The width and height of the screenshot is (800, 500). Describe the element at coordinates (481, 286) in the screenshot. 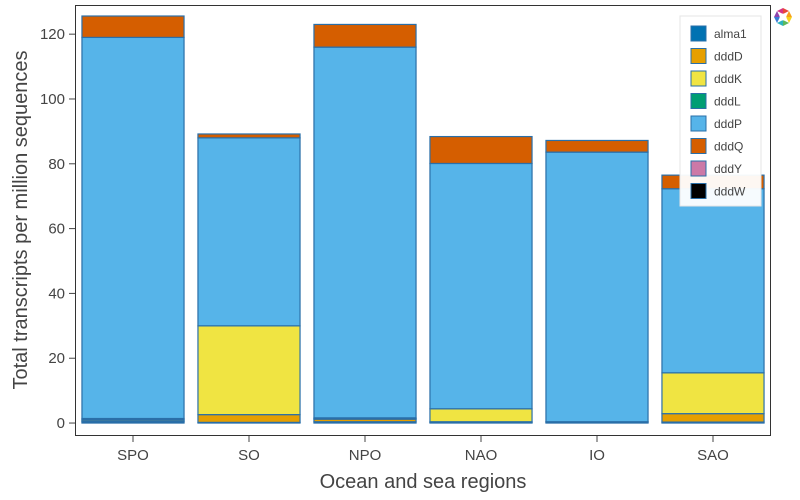

I see `bar-segment-dddp-nao` at that location.